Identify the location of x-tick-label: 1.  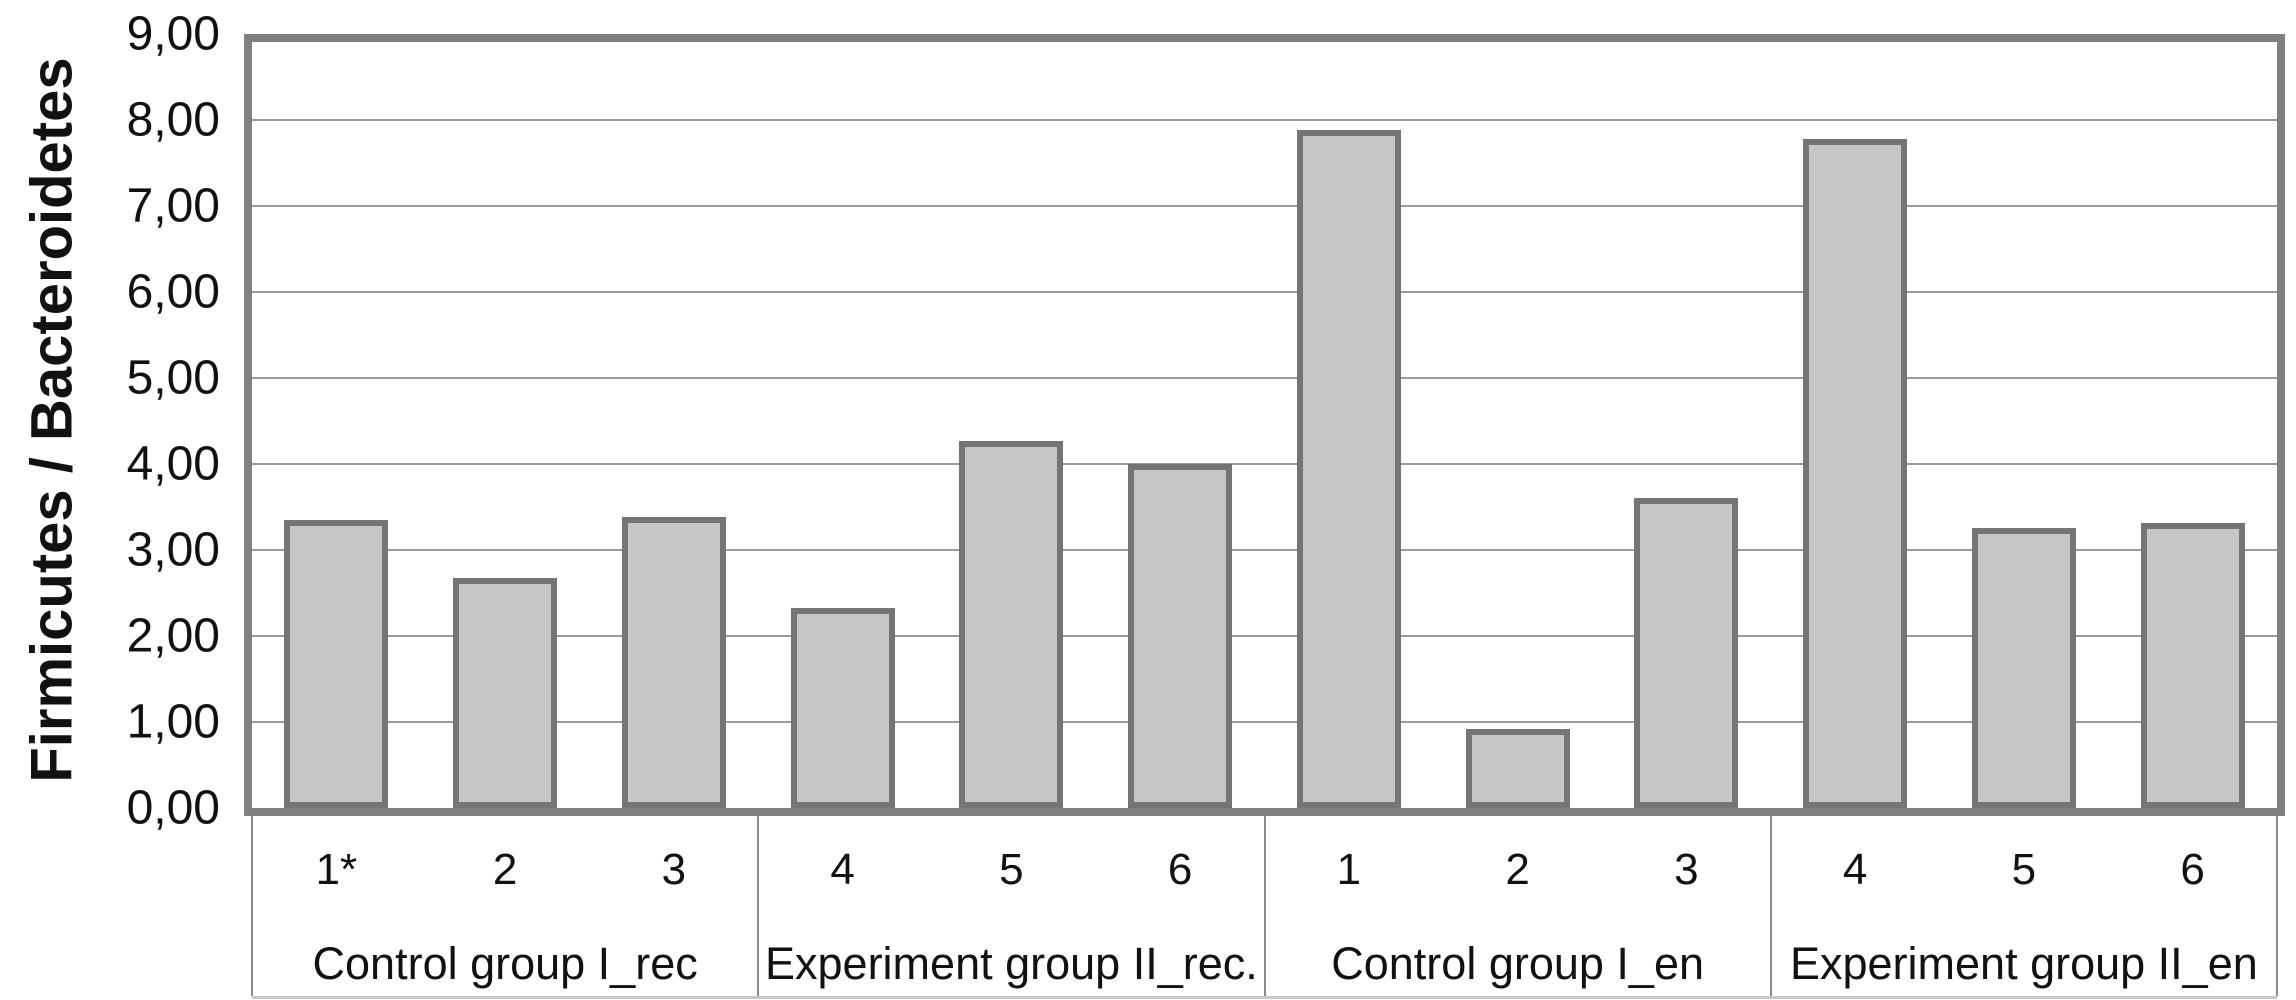
(1349, 869).